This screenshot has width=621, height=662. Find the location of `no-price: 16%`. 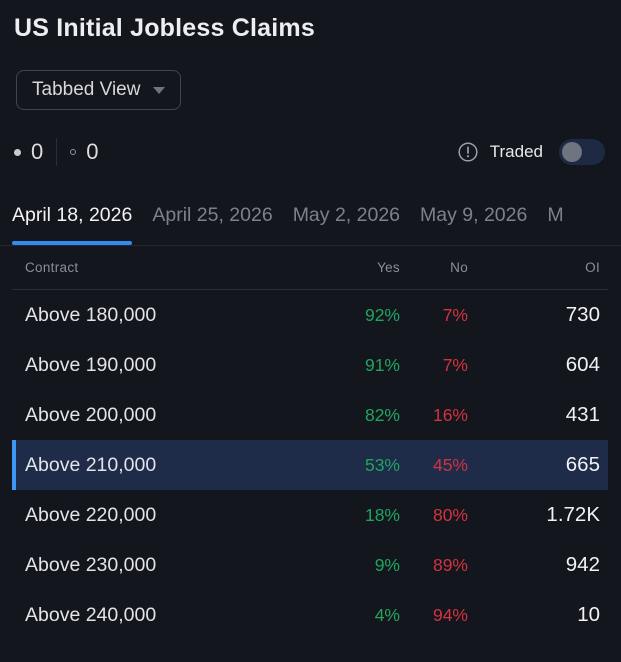

no-price: 16% is located at coordinates (450, 414).